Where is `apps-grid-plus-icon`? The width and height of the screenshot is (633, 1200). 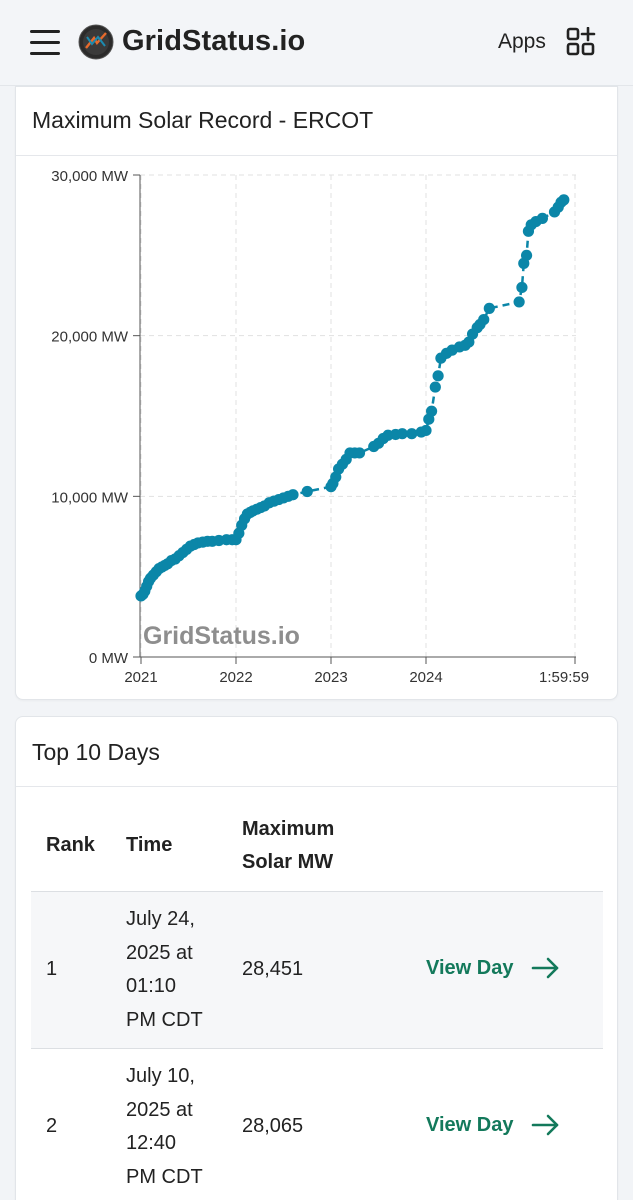
apps-grid-plus-icon is located at coordinates (581, 42).